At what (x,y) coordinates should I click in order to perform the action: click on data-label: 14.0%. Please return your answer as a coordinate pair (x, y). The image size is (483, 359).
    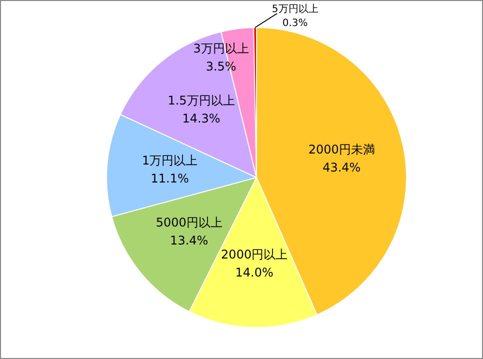
    Looking at the image, I should click on (254, 273).